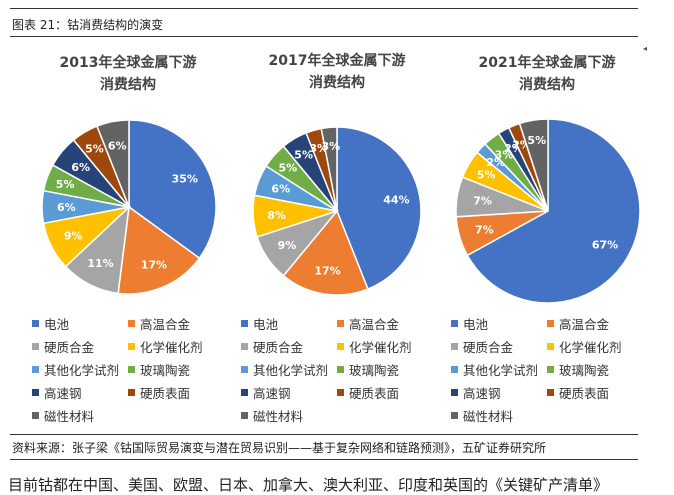 Image resolution: width=674 pixels, height=495 pixels. I want to click on top-rule, so click(324, 8).